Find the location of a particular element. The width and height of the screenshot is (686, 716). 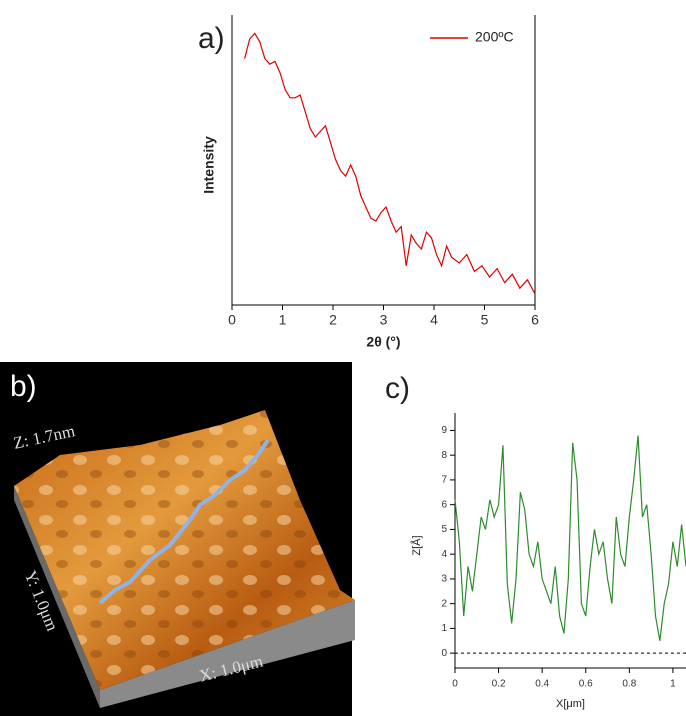

panel-label: b) is located at coordinates (23, 386).